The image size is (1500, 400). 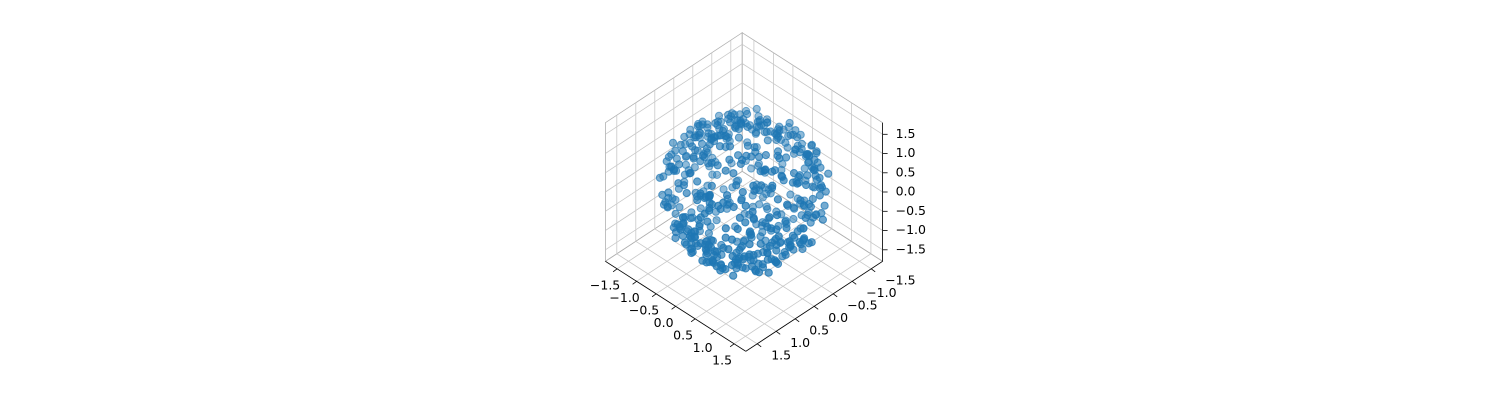 I want to click on y-tick-label: −1.0, so click(x=881, y=292).